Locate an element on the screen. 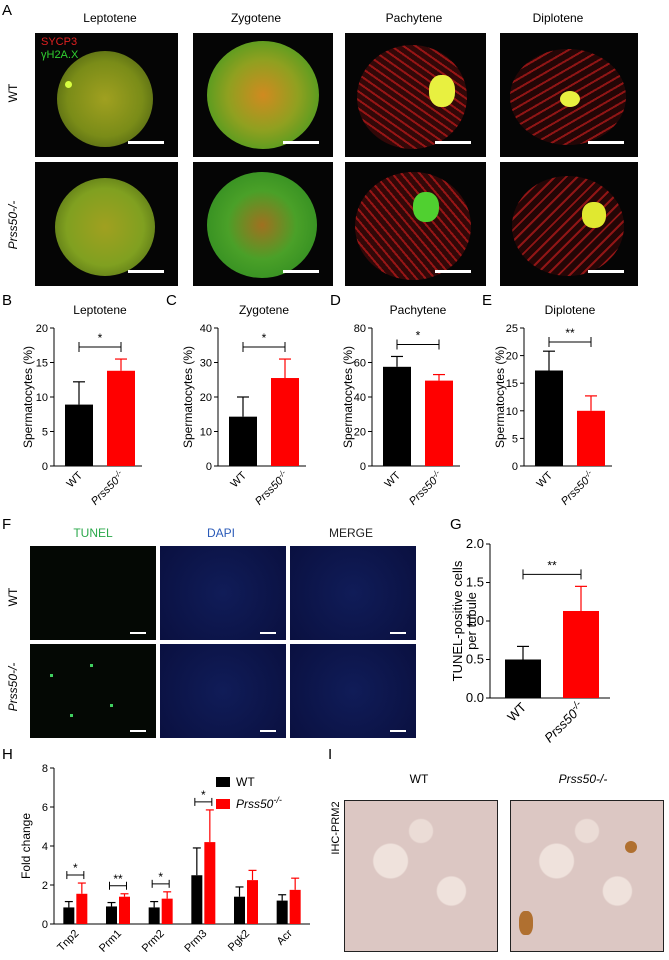  y-tick-label: 0.0 is located at coordinates (475, 697).